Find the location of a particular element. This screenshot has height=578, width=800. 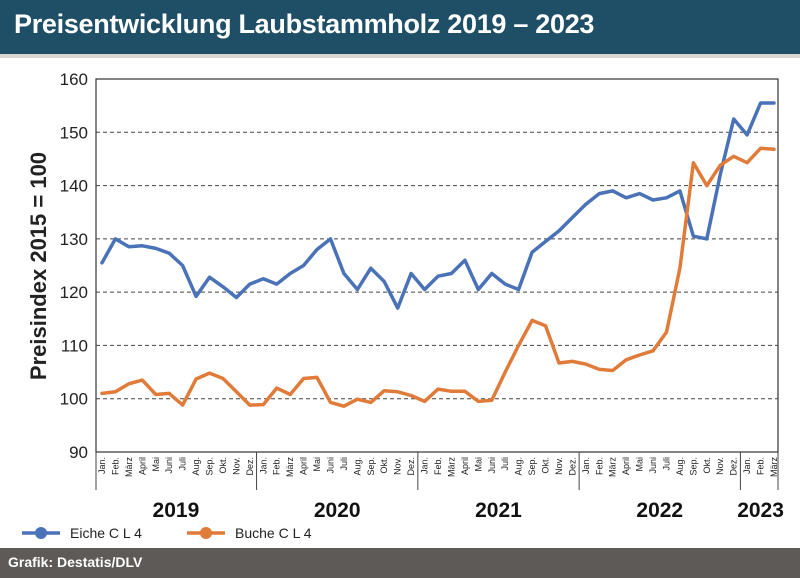

y-tick-label: 90 is located at coordinates (78, 452).